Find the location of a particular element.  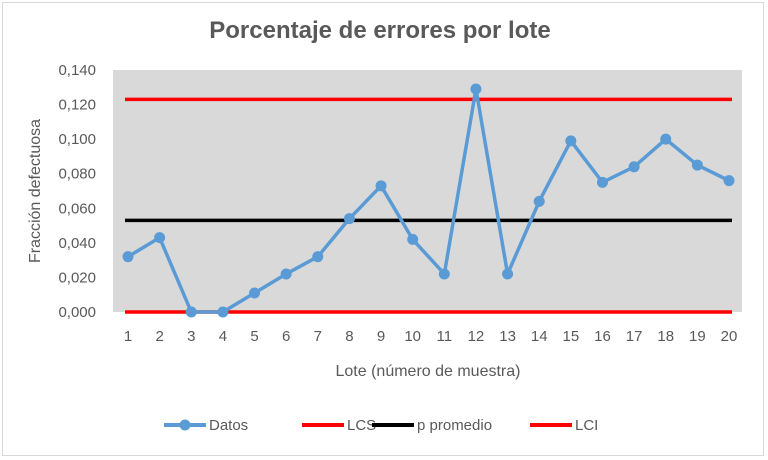

legend-marker is located at coordinates (185, 425).